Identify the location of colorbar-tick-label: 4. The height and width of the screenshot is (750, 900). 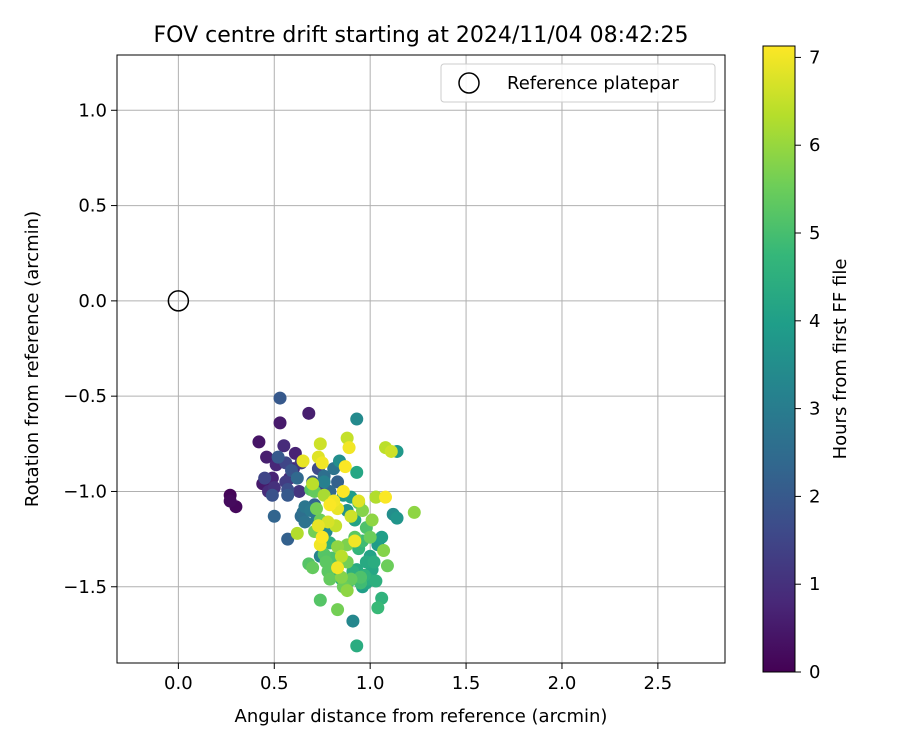
(814, 321).